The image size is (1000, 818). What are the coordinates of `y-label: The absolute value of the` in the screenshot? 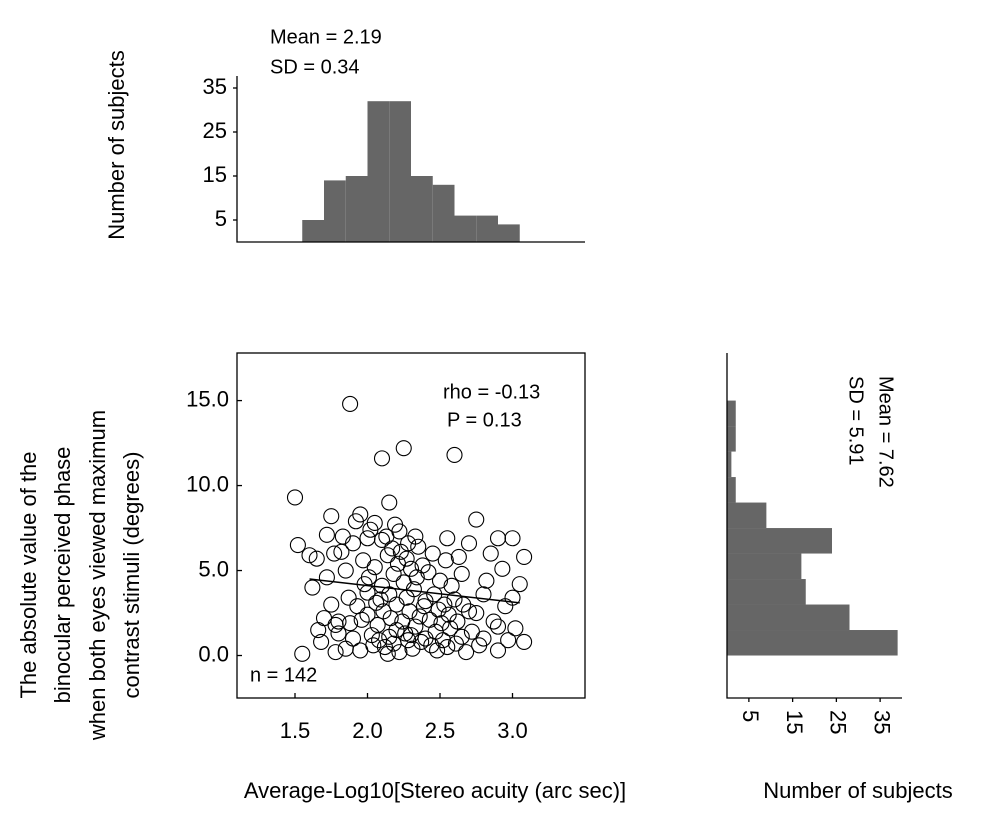 It's located at (28, 574).